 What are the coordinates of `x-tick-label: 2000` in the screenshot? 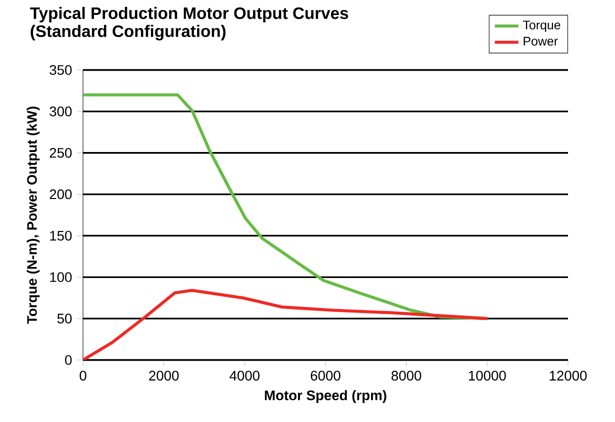 It's located at (164, 375).